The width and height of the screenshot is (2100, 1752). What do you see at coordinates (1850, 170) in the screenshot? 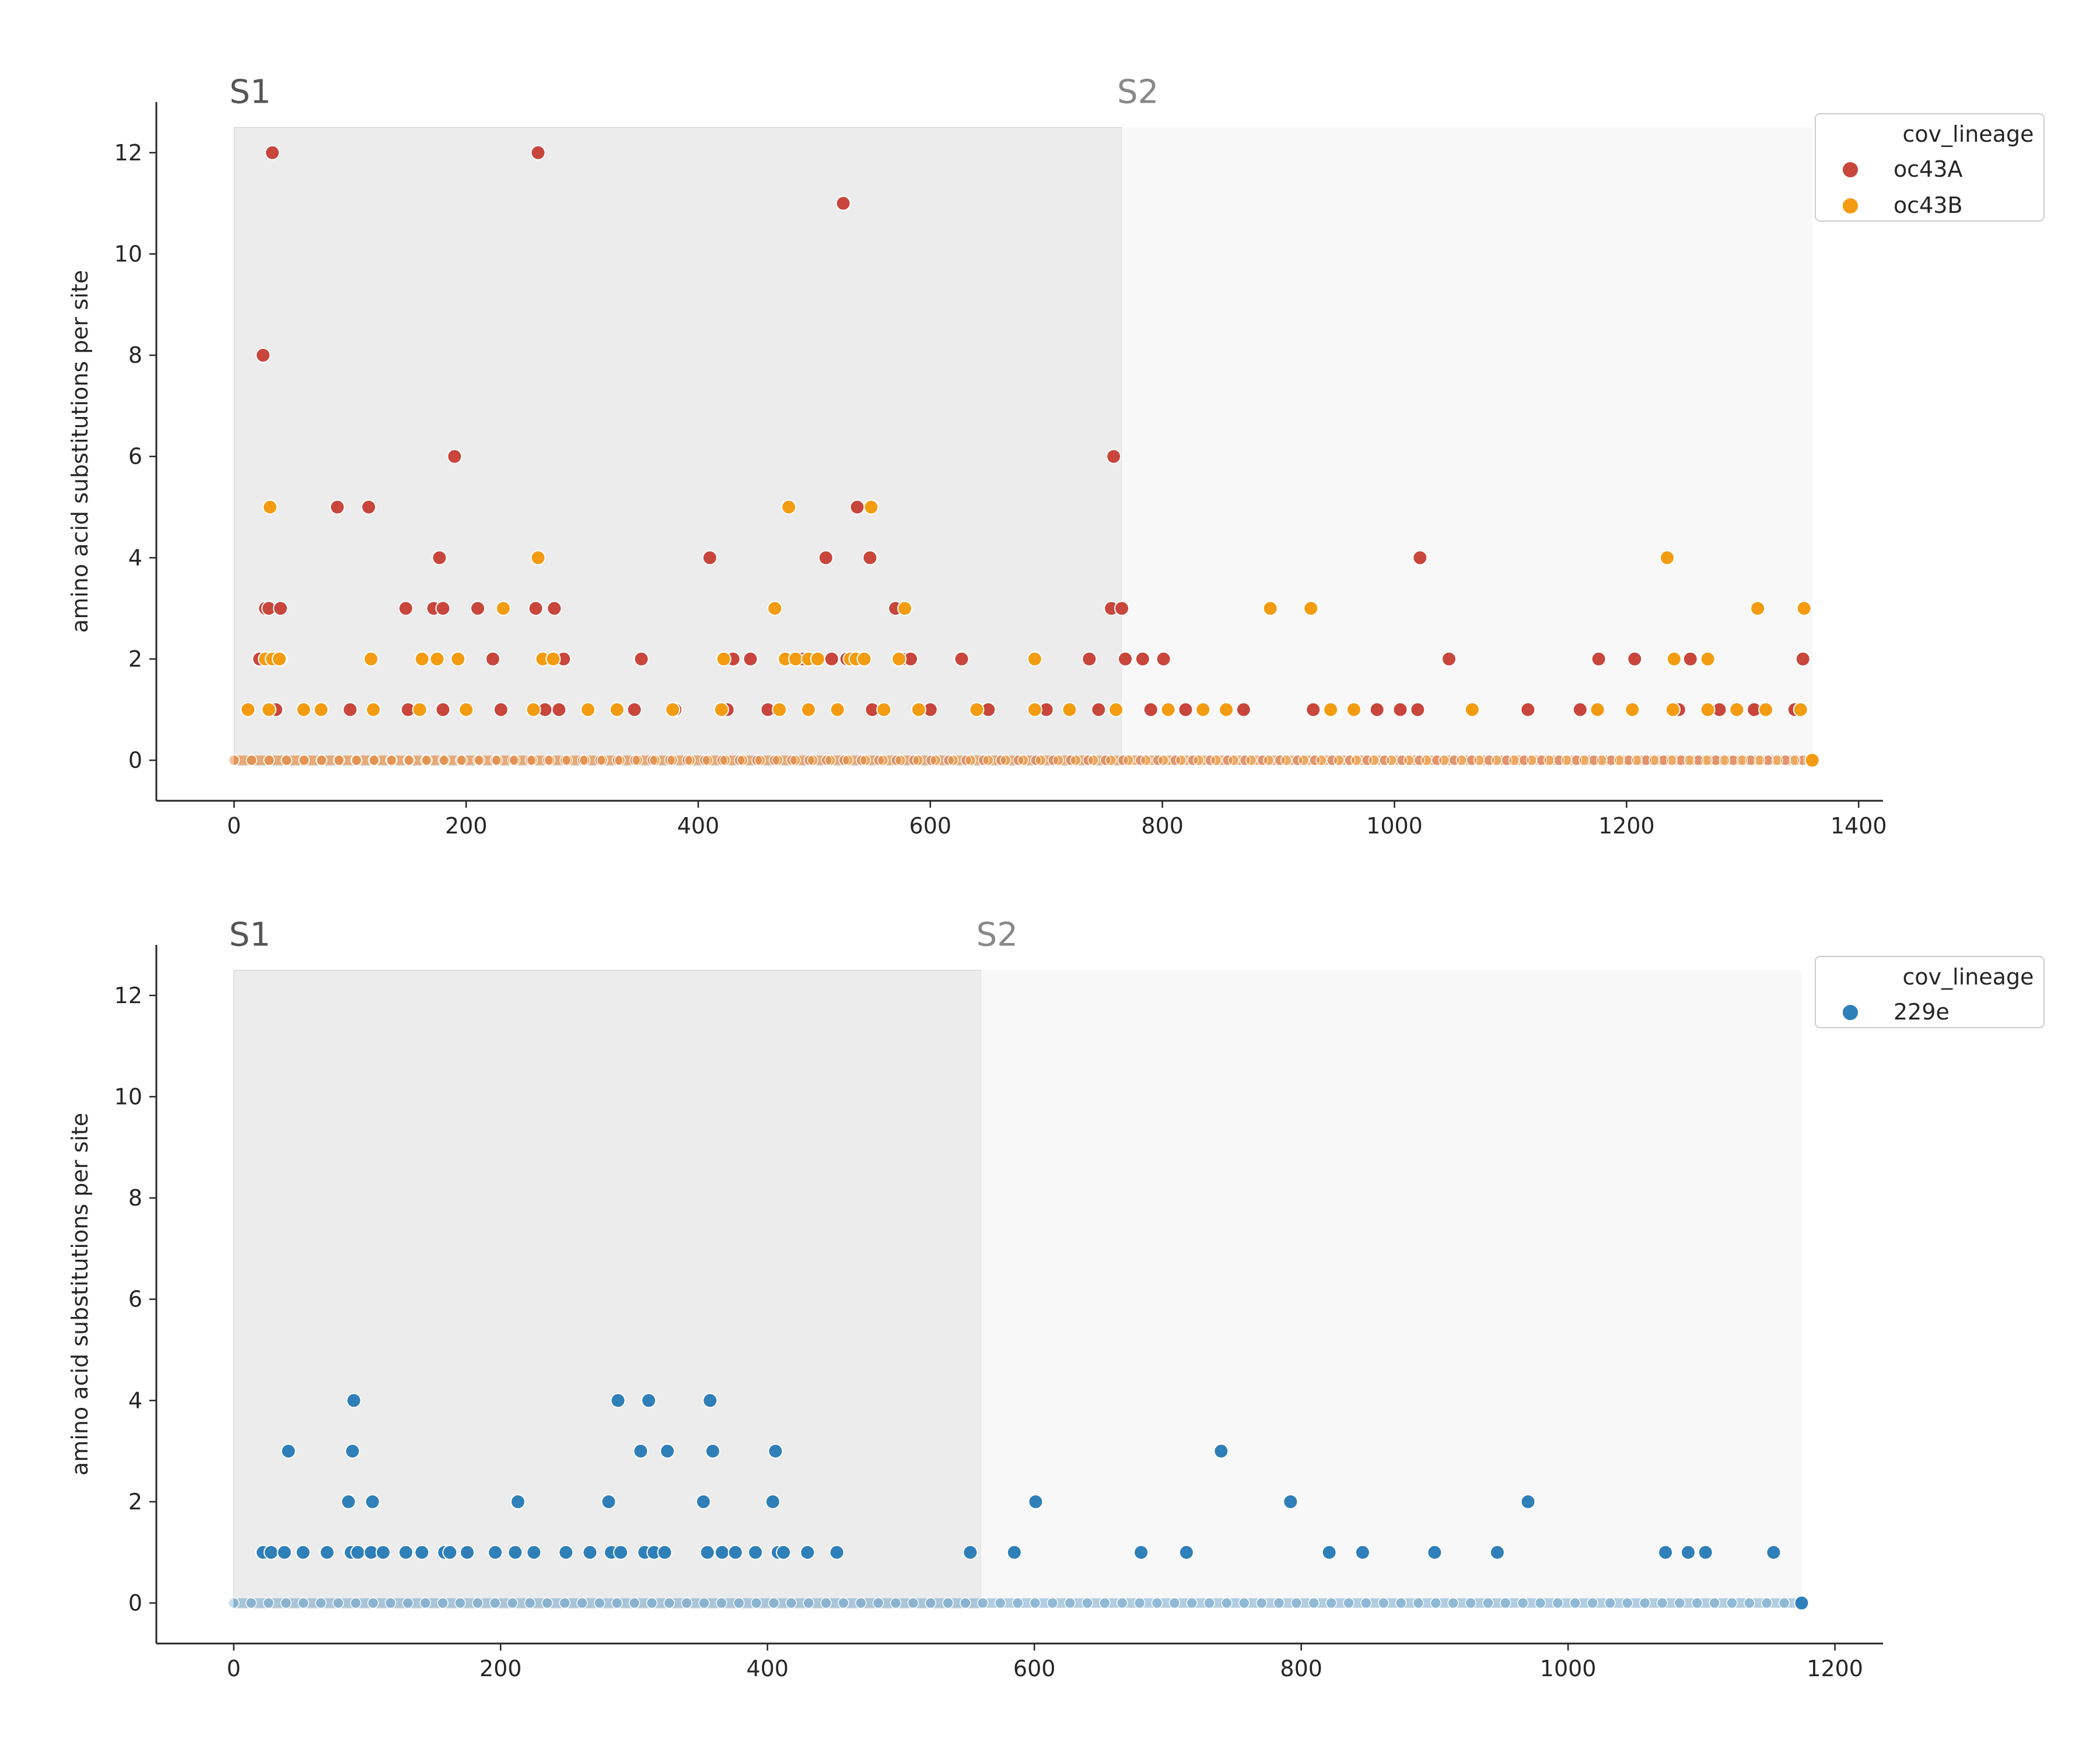
I see `legend-marker-oc43A` at bounding box center [1850, 170].